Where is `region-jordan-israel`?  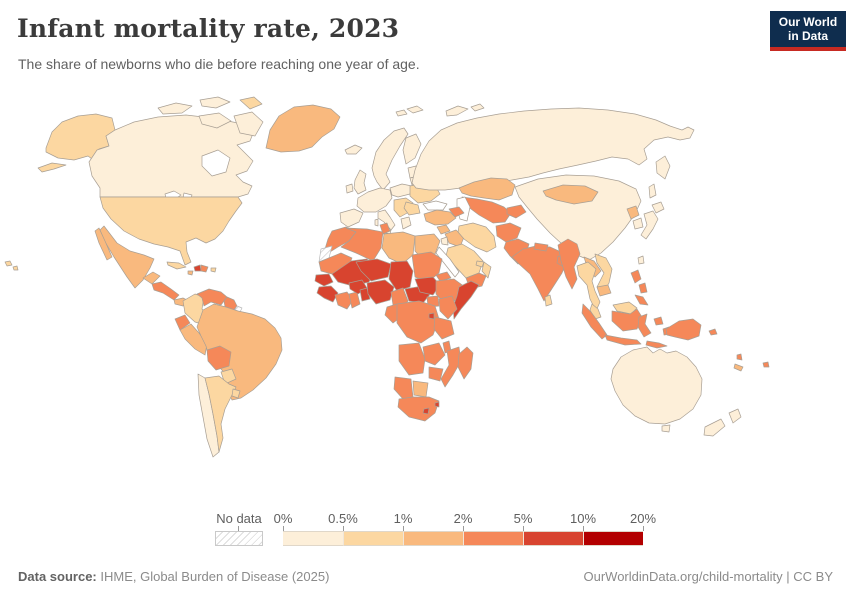 region-jordan-israel is located at coordinates (444, 241).